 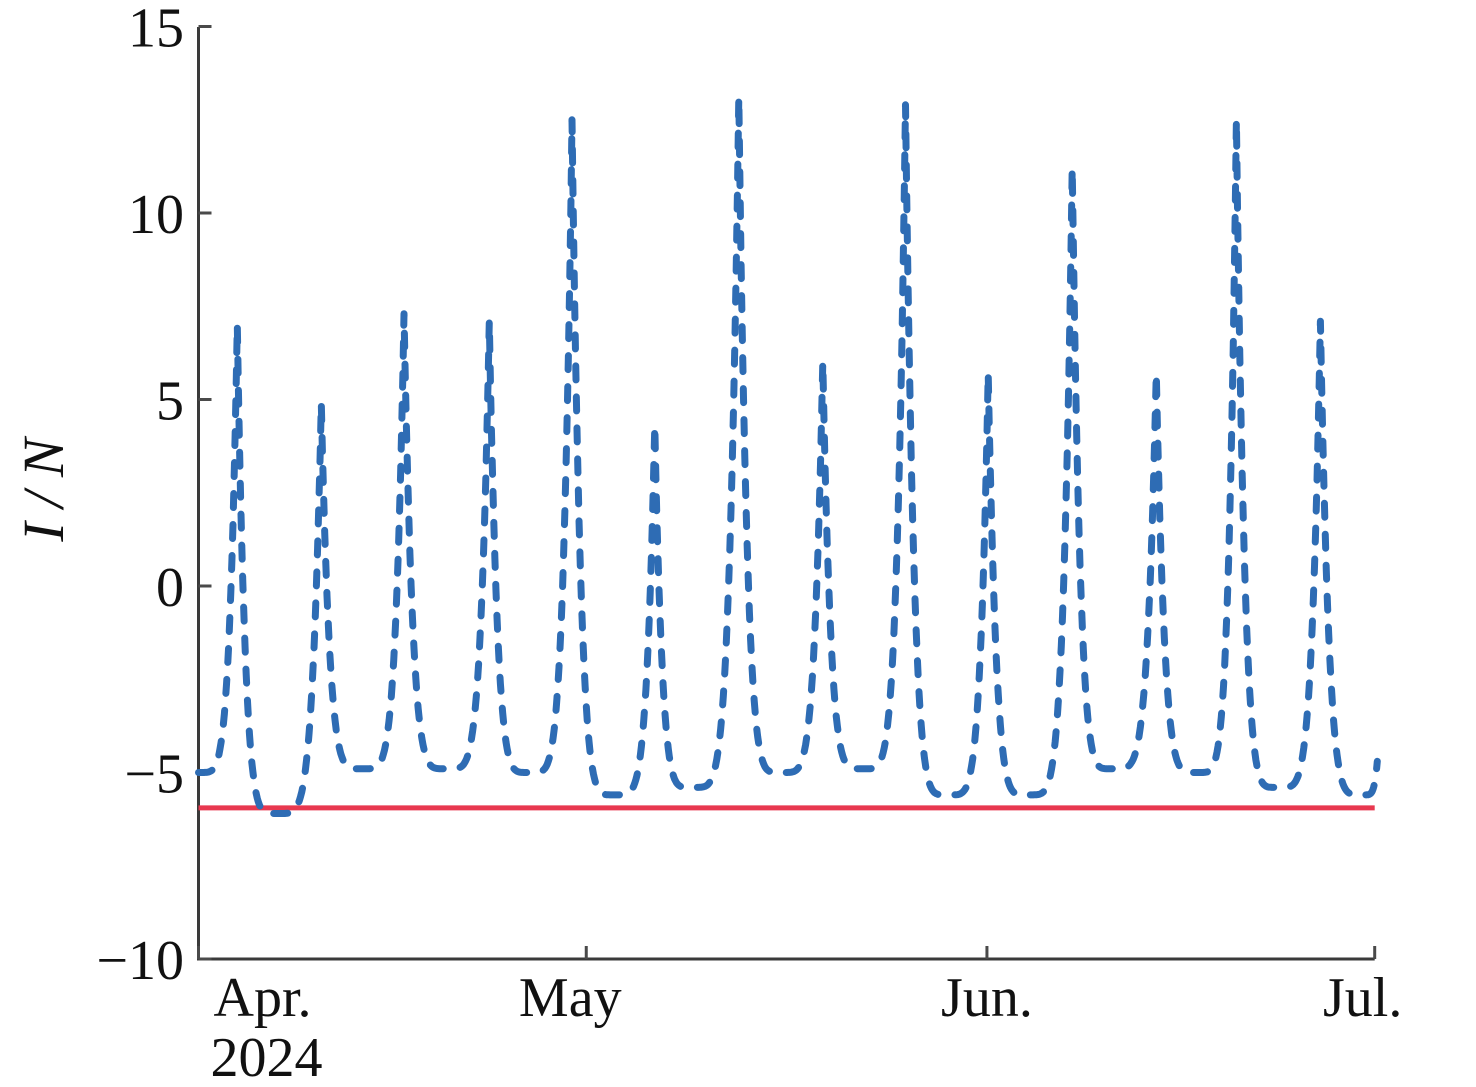 What do you see at coordinates (154, 775) in the screenshot?
I see `y-tick-label: −5` at bounding box center [154, 775].